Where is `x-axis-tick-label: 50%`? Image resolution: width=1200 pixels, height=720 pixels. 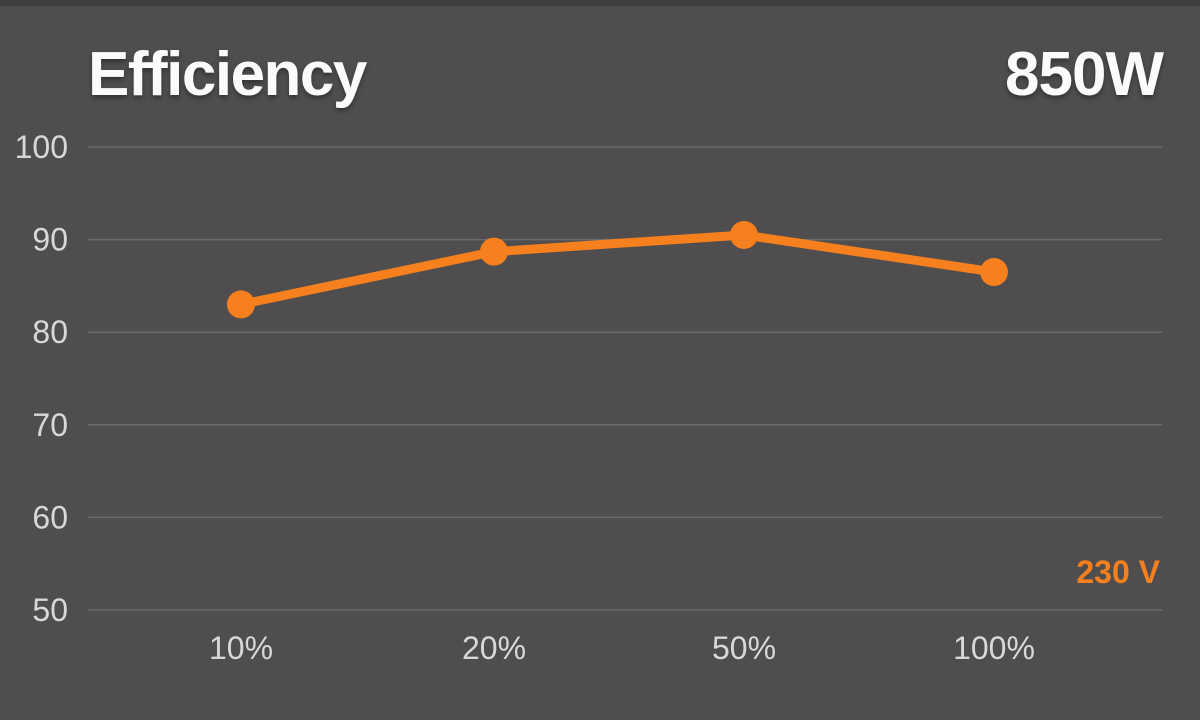
x-axis-tick-label: 50% is located at coordinates (744, 648).